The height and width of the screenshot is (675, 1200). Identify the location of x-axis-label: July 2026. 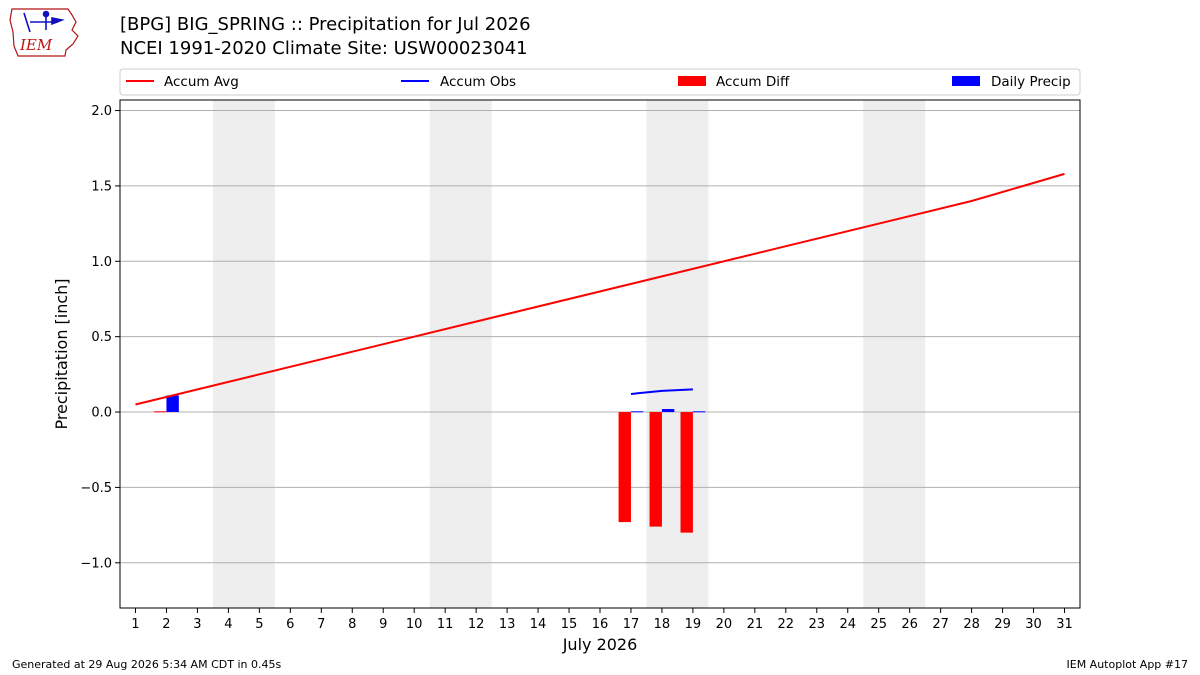
(600, 644).